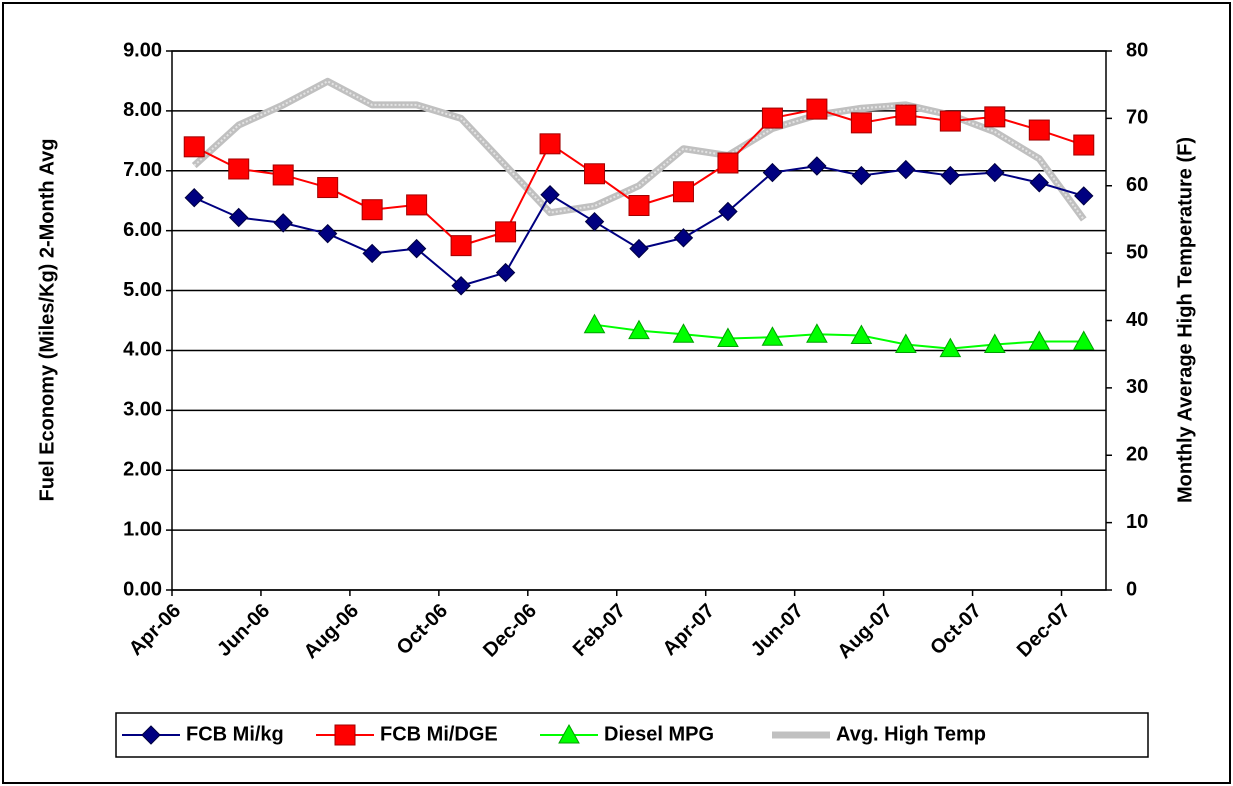 This screenshot has height=786, width=1233. Describe the element at coordinates (439, 734) in the screenshot. I see `legend-label: FCB Mi/DGE` at that location.